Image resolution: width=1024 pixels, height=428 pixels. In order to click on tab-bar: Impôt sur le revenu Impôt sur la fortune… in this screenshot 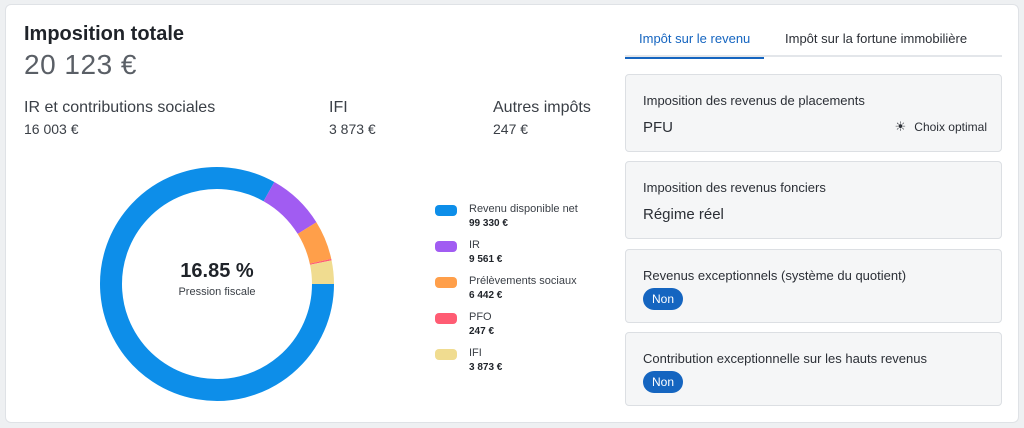, I will do `click(813, 45)`.